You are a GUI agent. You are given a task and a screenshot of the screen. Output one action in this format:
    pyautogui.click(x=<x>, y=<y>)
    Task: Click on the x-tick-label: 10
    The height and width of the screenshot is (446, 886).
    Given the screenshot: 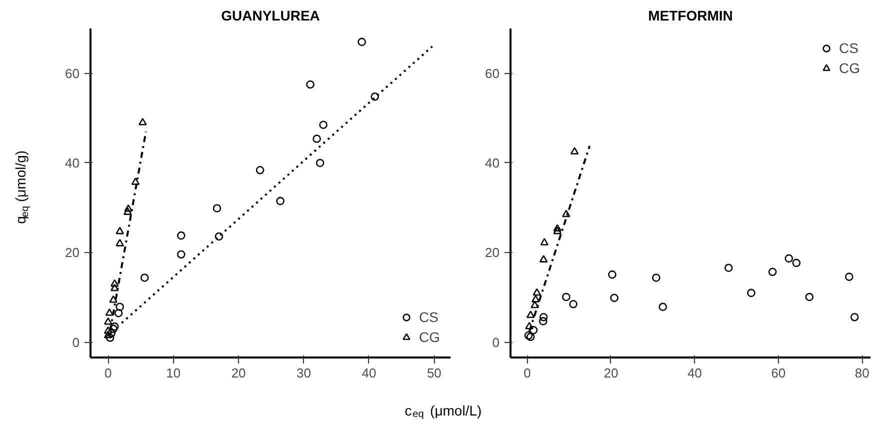 What is the action you would take?
    pyautogui.click(x=173, y=373)
    